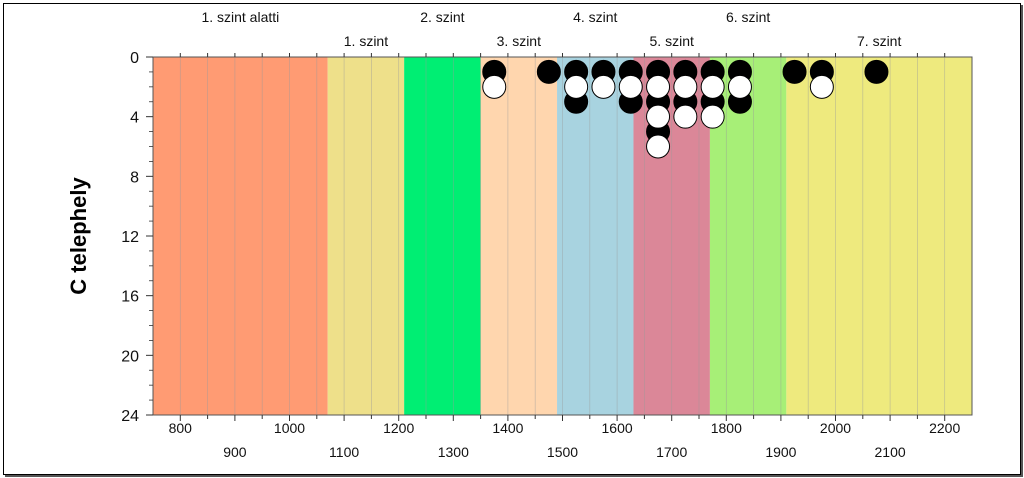  I want to click on x-tick-label: 2000, so click(835, 428).